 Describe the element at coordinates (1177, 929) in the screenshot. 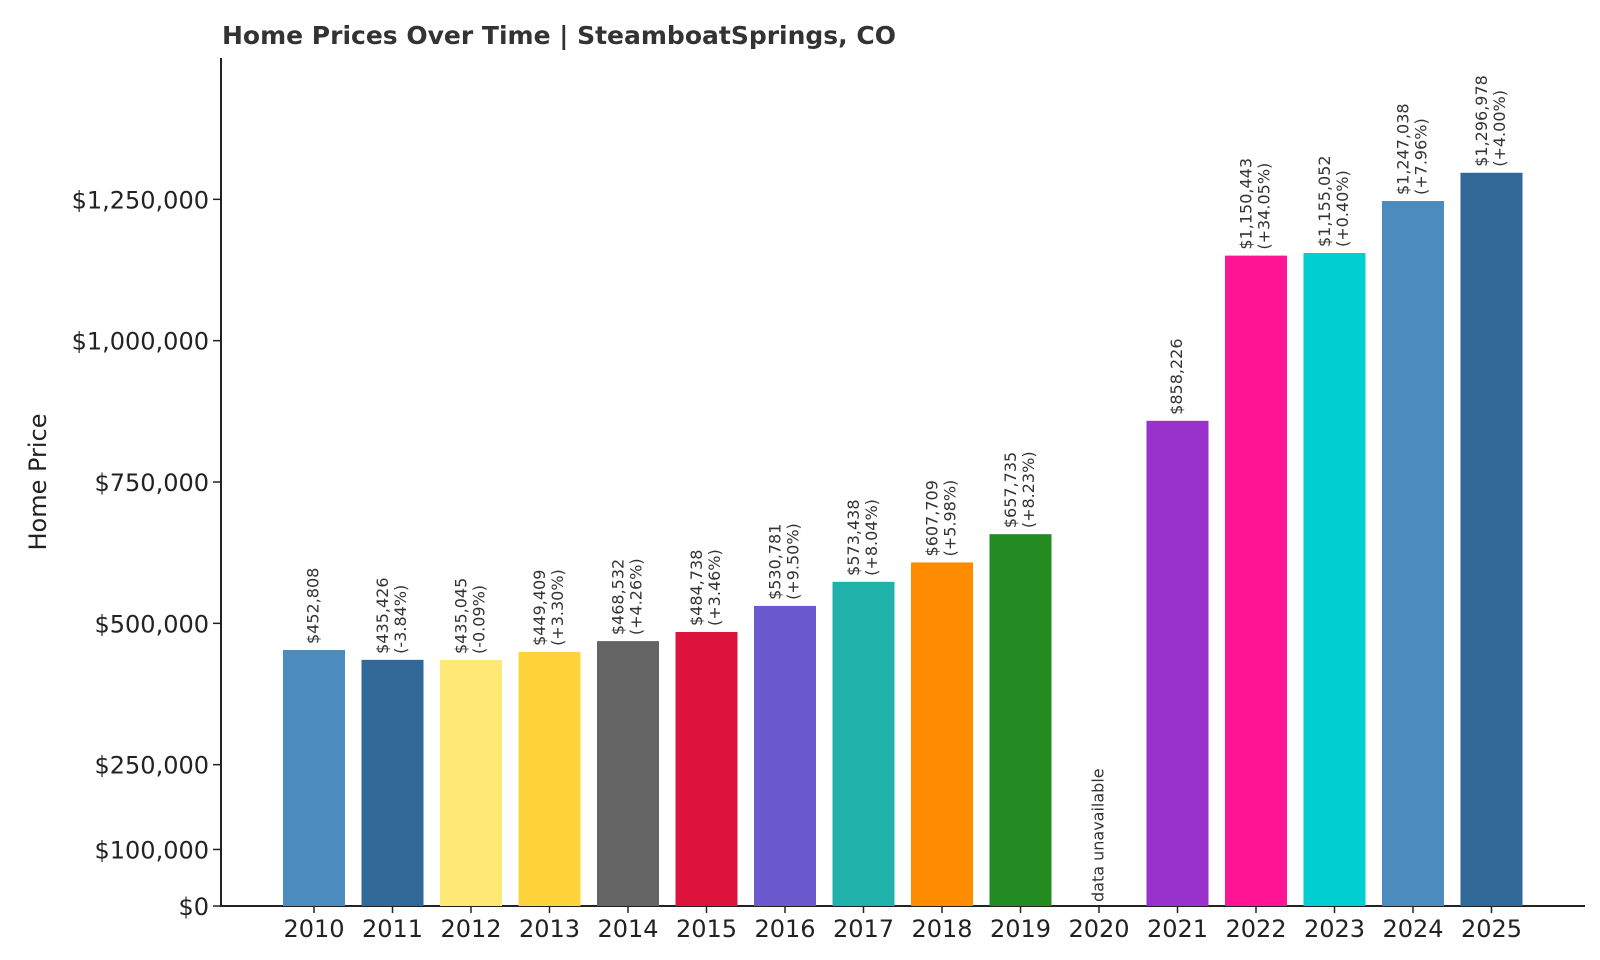

I see `x-tick-label: 2021` at that location.